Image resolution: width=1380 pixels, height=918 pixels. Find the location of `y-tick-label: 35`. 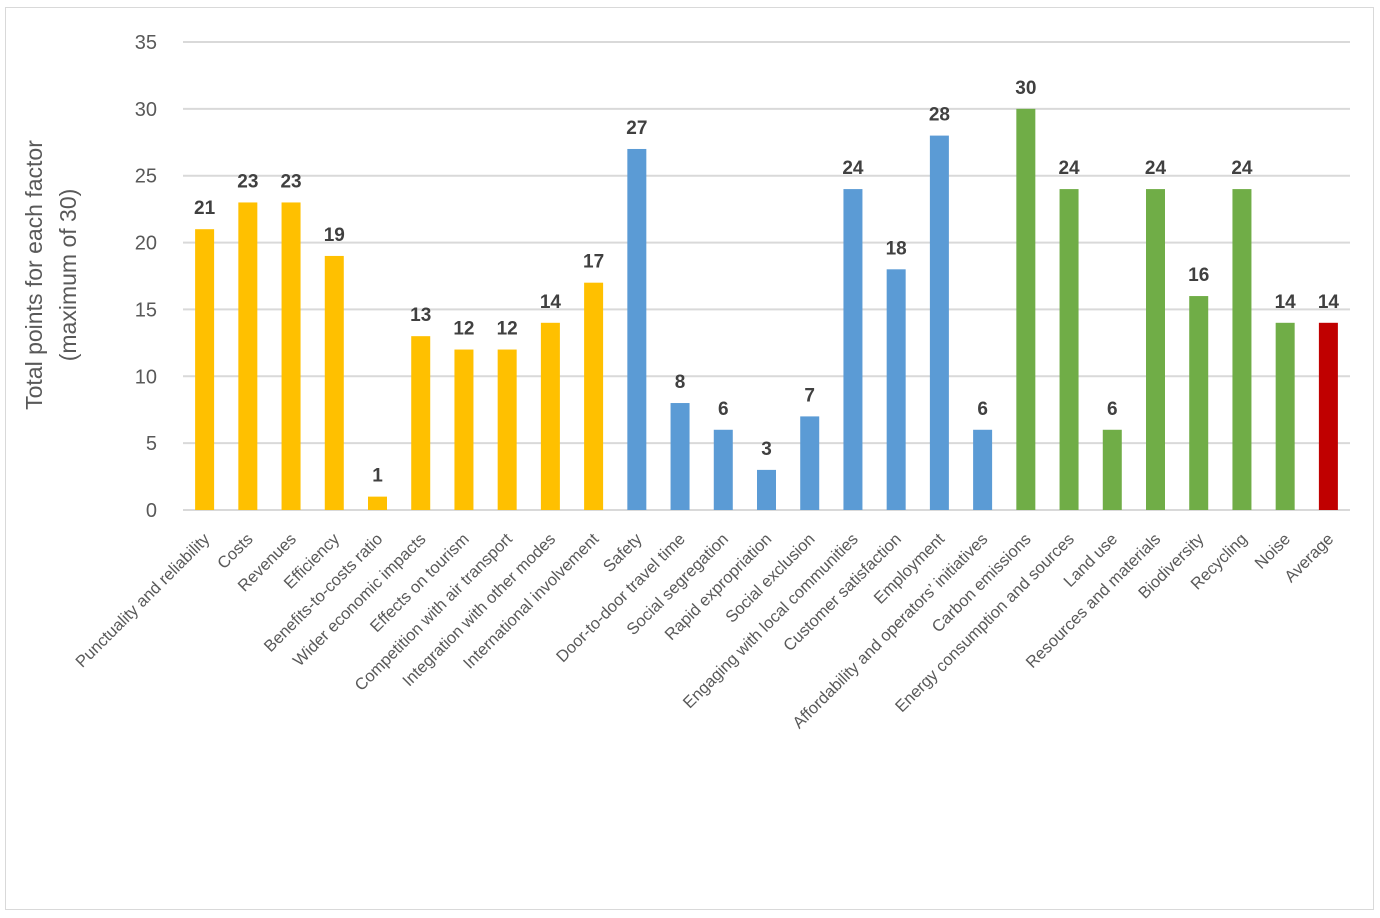

y-tick-label: 35 is located at coordinates (146, 43).